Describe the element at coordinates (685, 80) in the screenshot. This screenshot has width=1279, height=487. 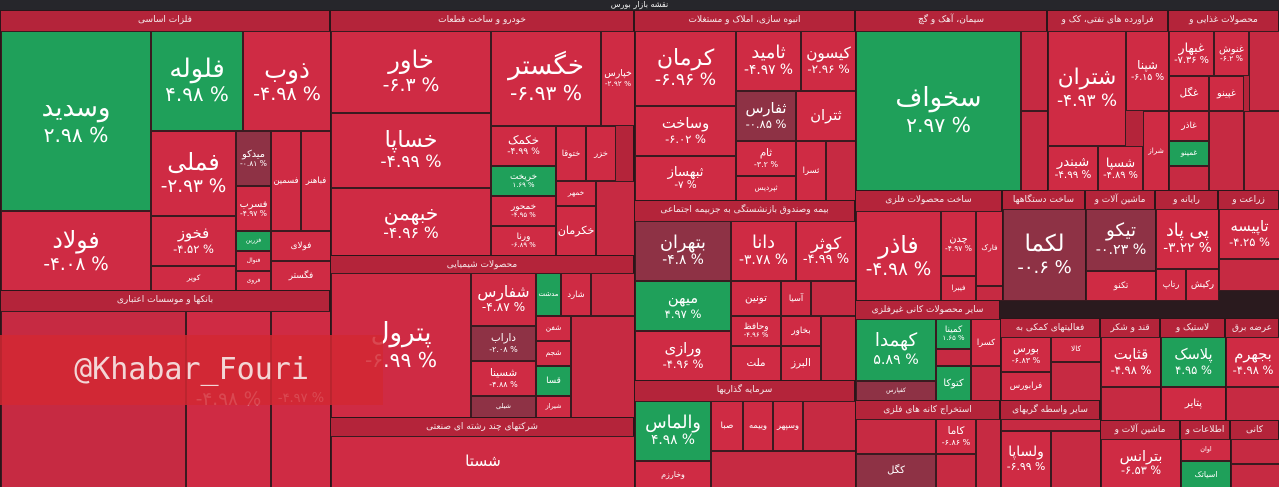
I see `tile-change: -۶.۹۶ %` at that location.